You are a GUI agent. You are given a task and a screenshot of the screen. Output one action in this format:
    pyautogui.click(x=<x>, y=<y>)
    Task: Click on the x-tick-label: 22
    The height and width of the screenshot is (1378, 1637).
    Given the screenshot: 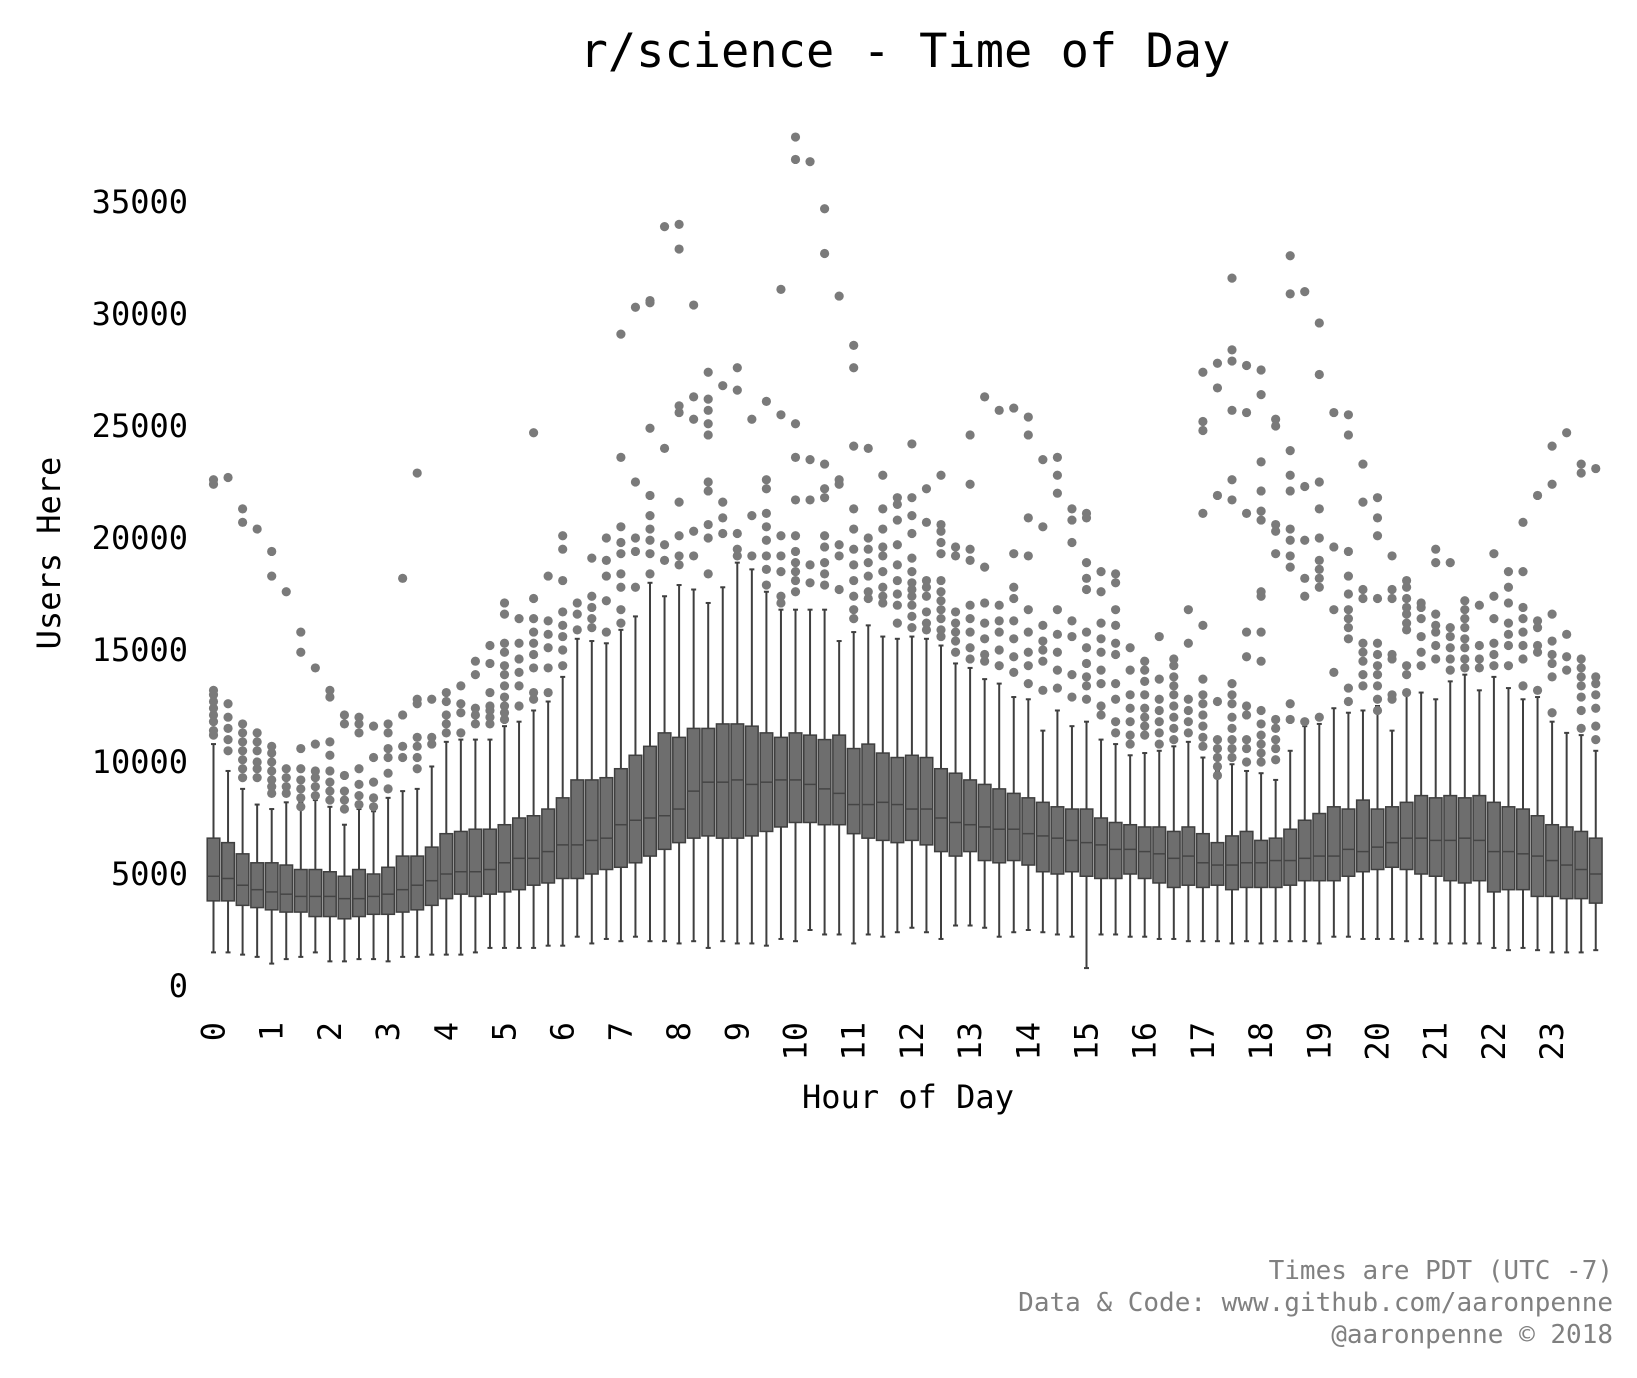 What is the action you would take?
    pyautogui.click(x=1494, y=1041)
    